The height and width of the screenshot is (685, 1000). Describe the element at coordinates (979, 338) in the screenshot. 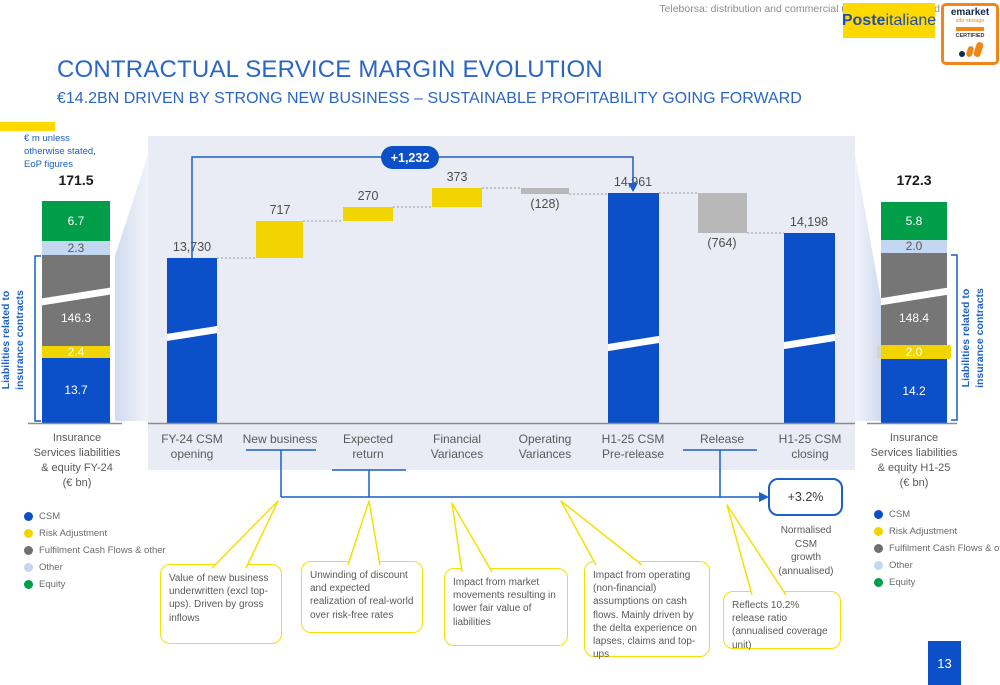

I see `right-liabilities-line2: insurance contracts` at that location.